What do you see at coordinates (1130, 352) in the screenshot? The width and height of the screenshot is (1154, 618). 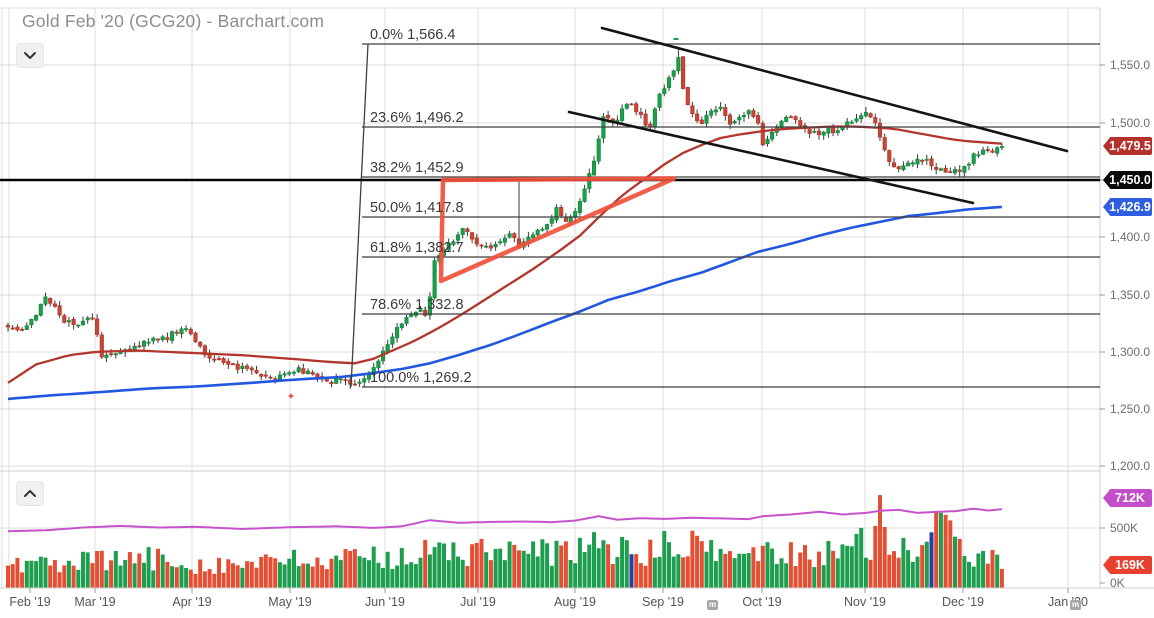 I see `y-axis-label: 1,300.0` at bounding box center [1130, 352].